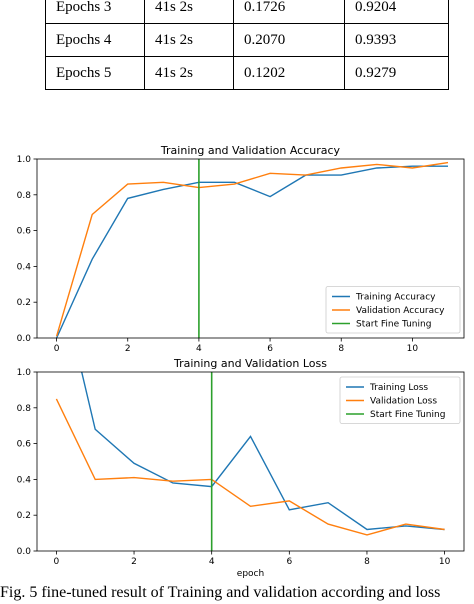  I want to click on x-axis-label: epoch, so click(250, 574).